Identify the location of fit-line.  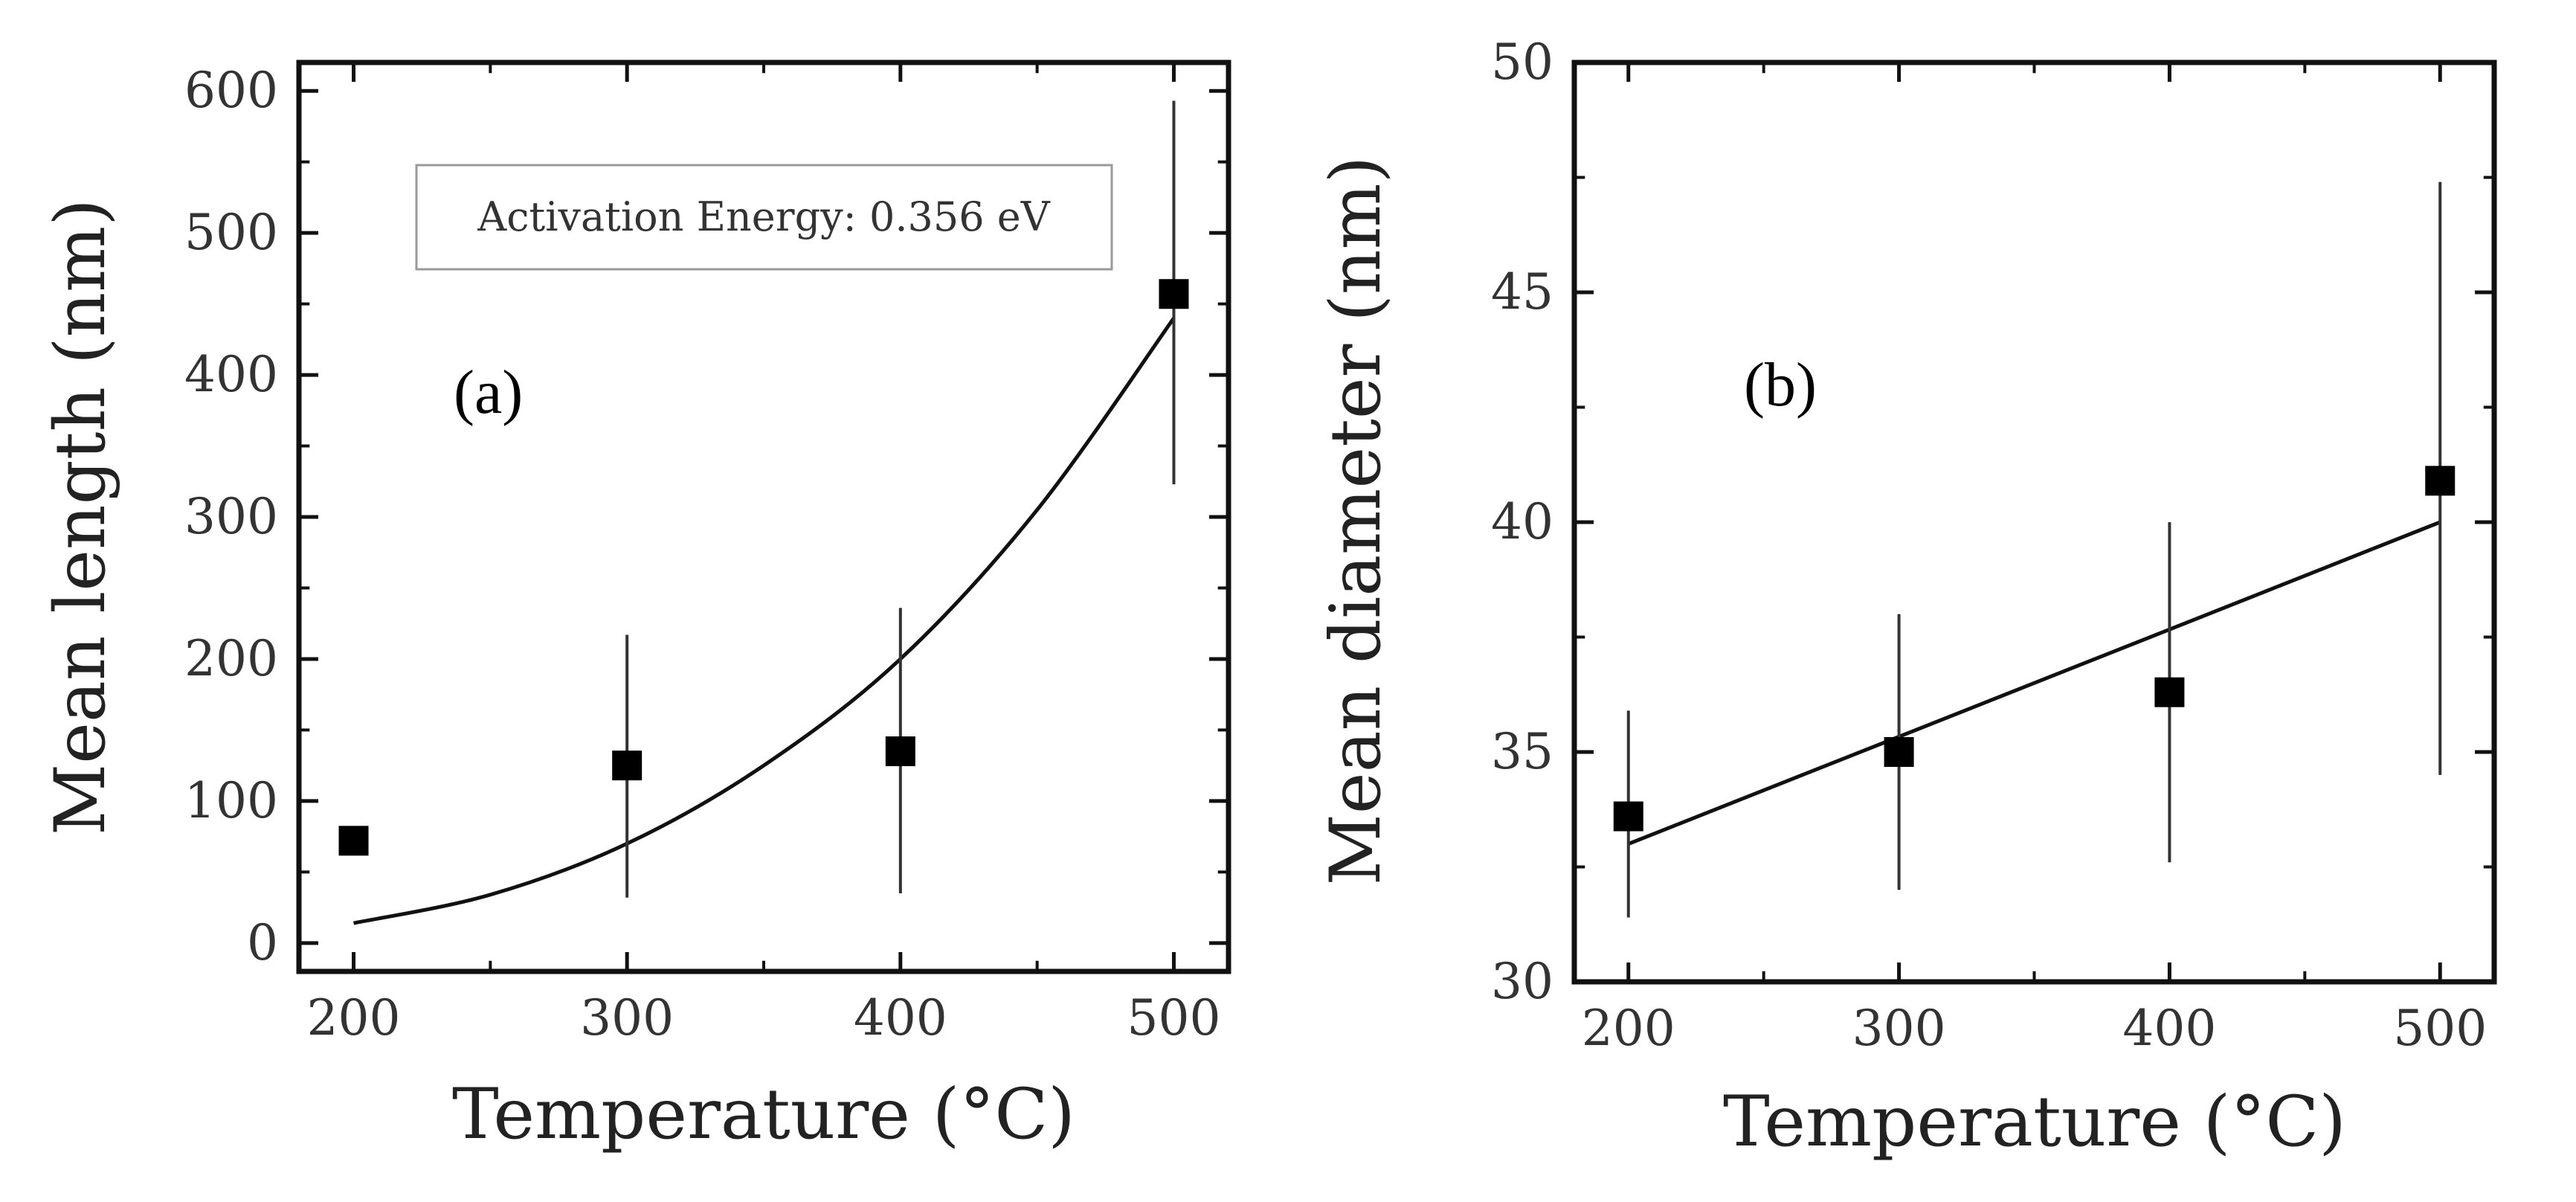
(2034, 683).